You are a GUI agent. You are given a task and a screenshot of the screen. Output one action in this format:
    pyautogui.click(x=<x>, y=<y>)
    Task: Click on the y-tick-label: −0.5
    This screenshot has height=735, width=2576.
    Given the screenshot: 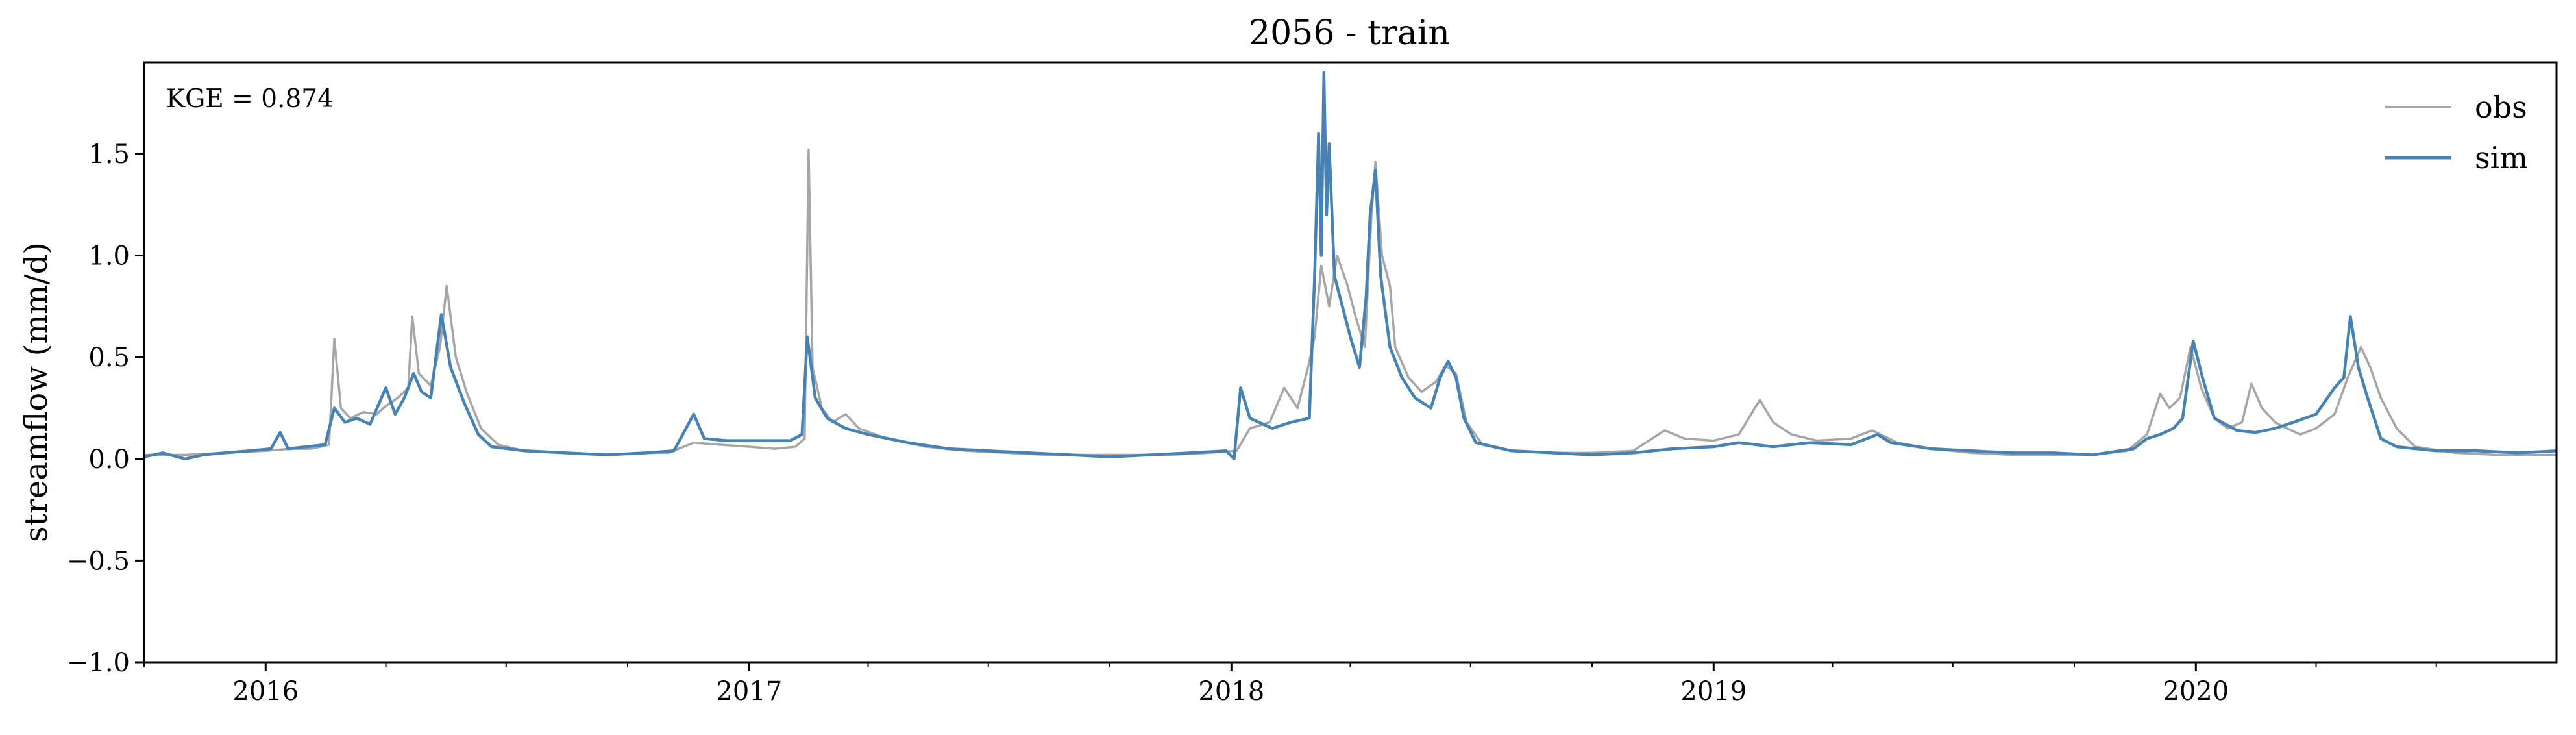 What is the action you would take?
    pyautogui.click(x=98, y=561)
    